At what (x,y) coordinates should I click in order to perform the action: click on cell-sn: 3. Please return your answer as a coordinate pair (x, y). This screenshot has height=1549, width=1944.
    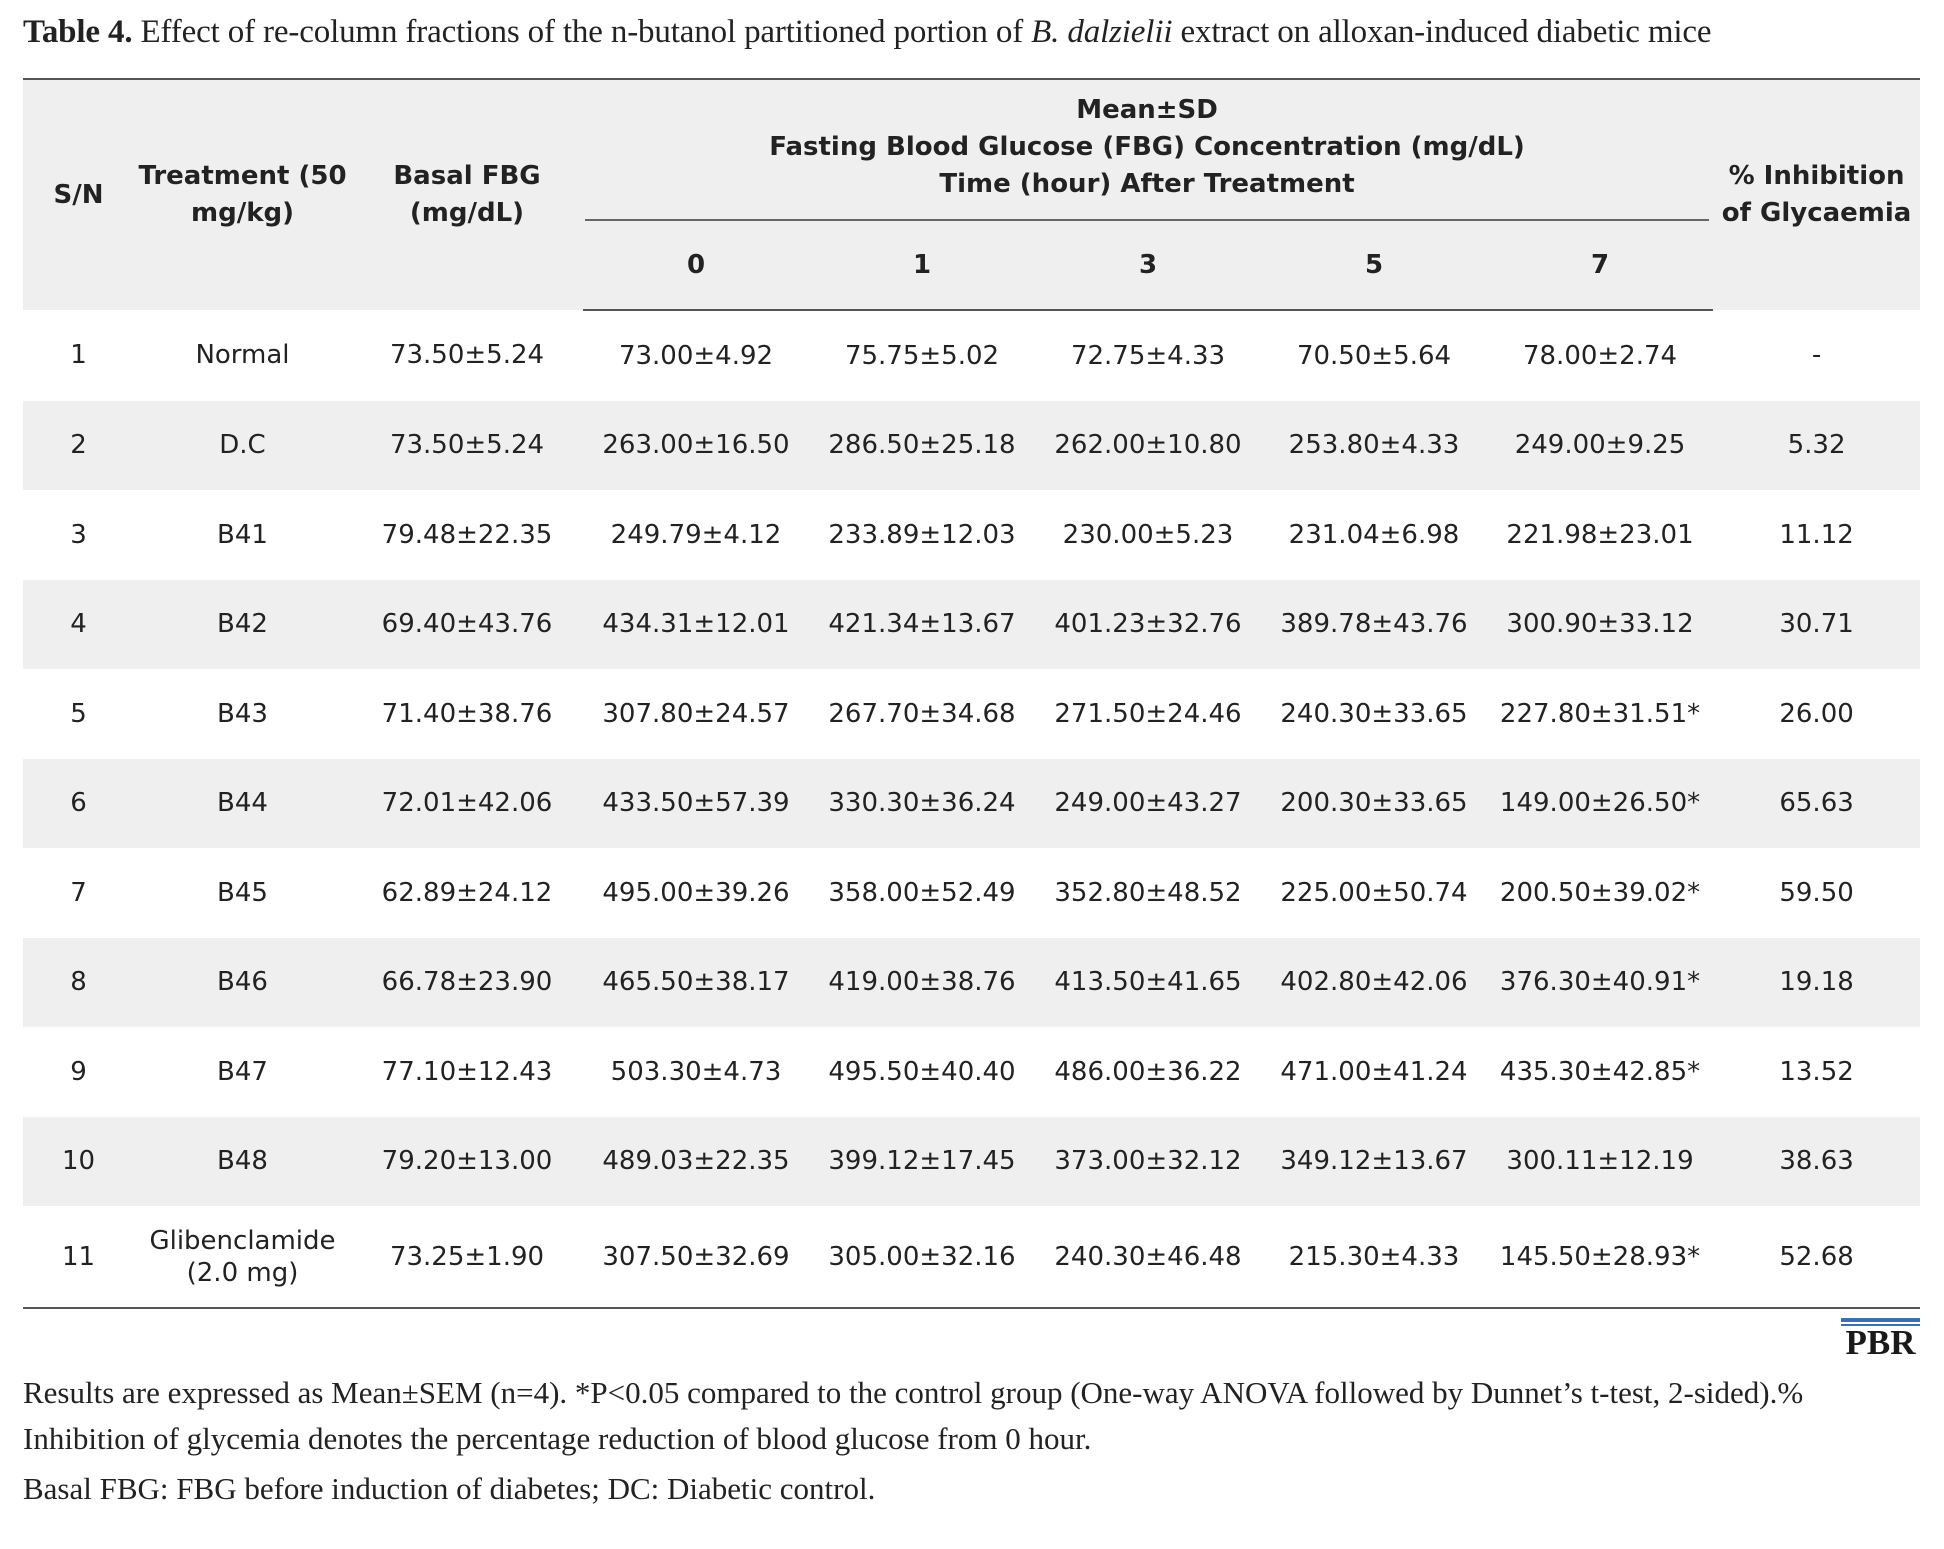
    Looking at the image, I should click on (78, 534).